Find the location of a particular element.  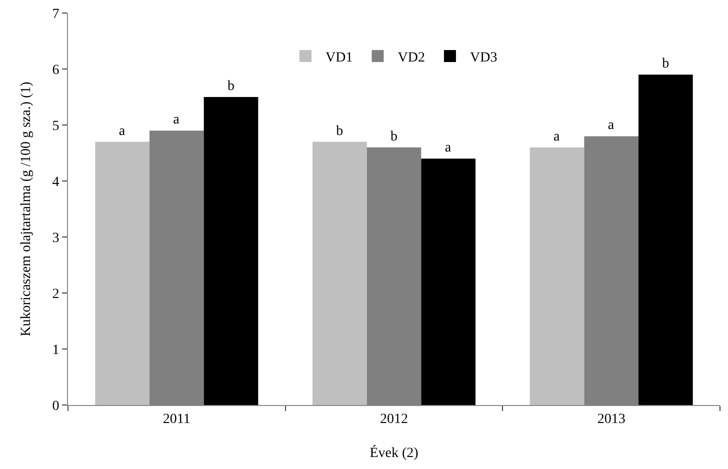

y-axis-title: Kukoricaszem olajtartalma (g /100 g sza.) (1) is located at coordinates (26, 208).